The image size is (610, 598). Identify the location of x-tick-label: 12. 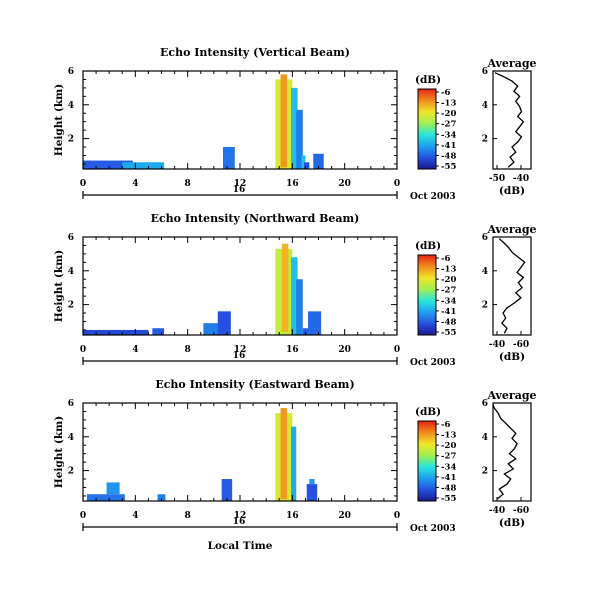
(240, 184).